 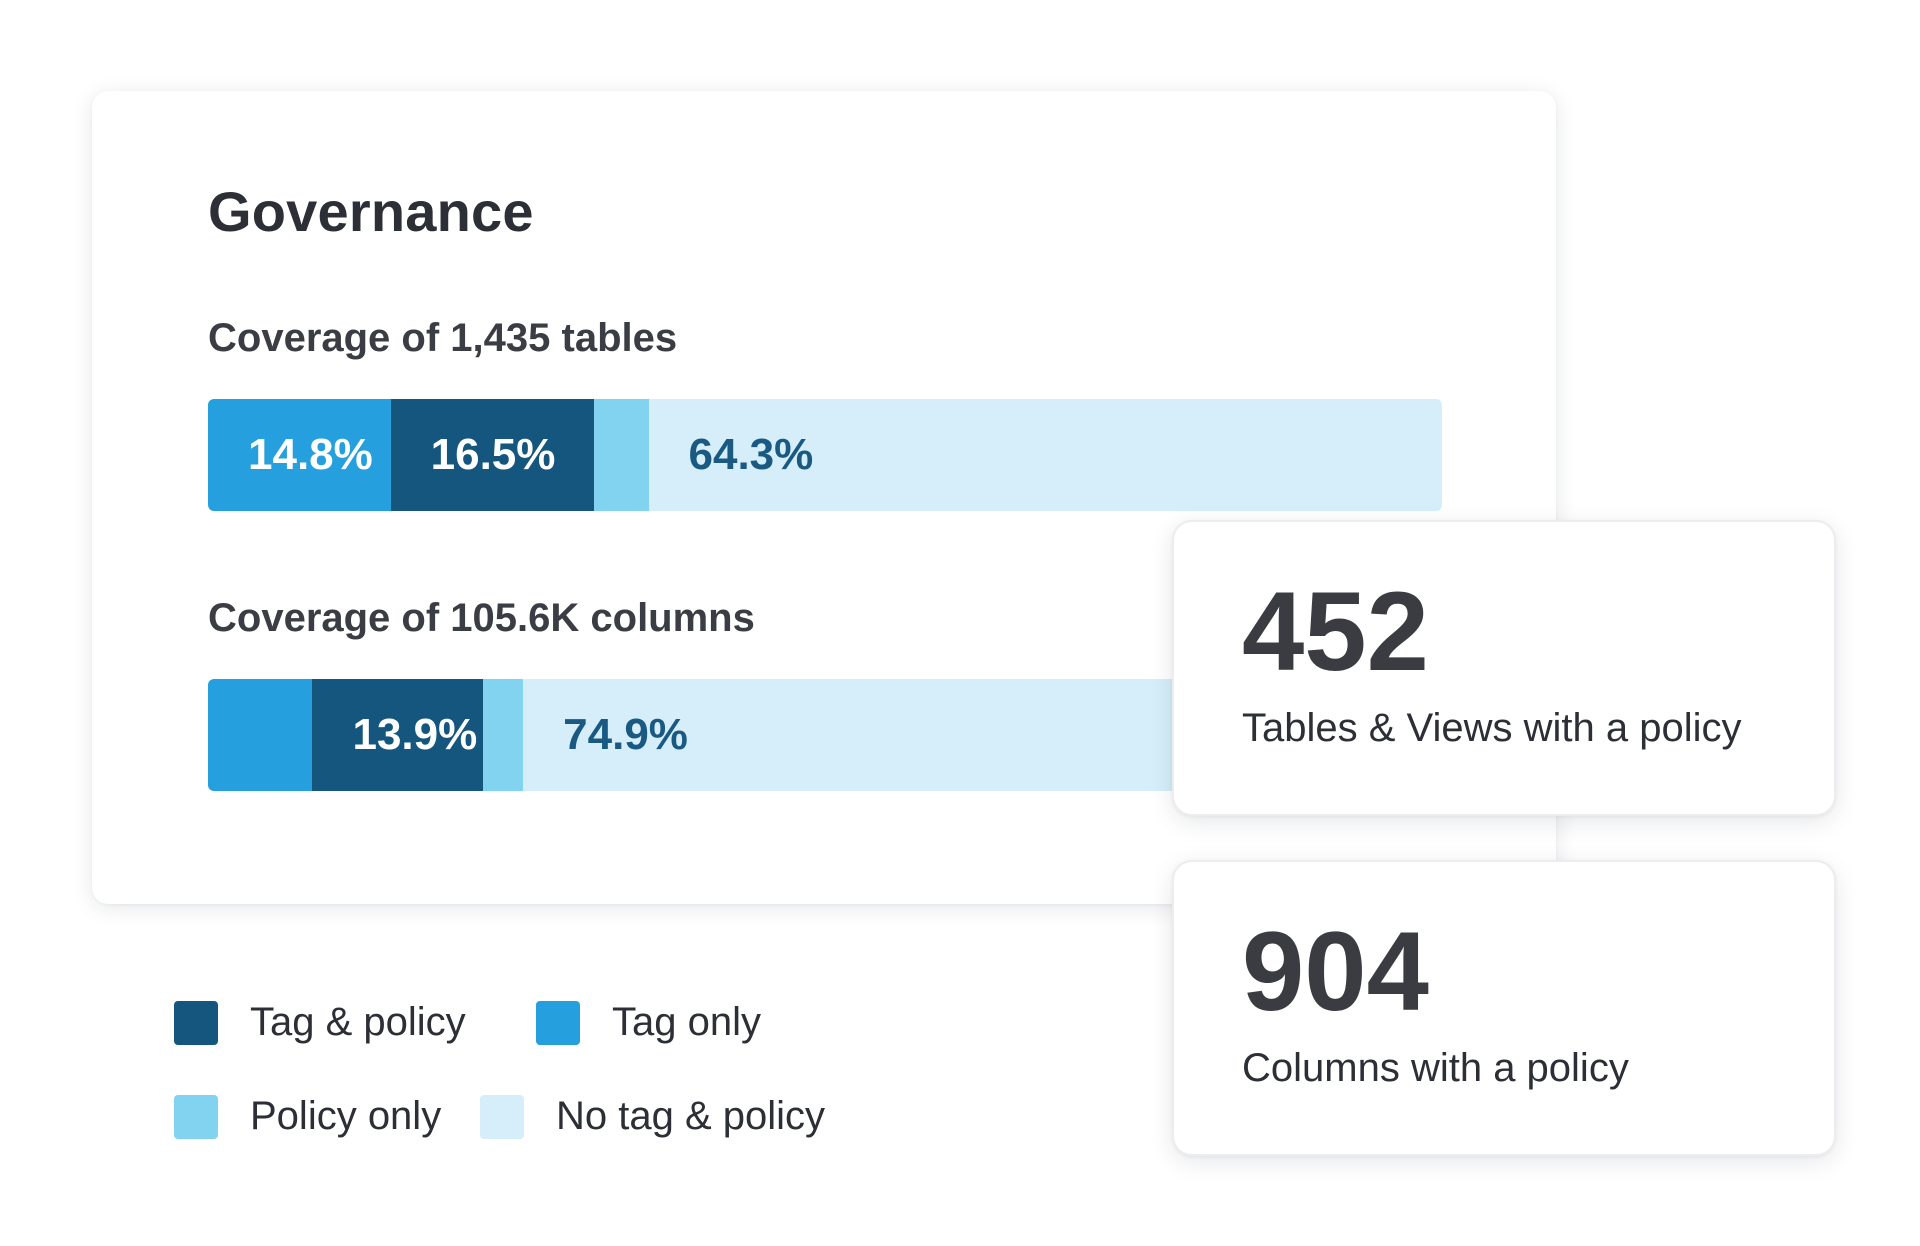 I want to click on legend-swatch-no-tag-and-policy, so click(x=502, y=1116).